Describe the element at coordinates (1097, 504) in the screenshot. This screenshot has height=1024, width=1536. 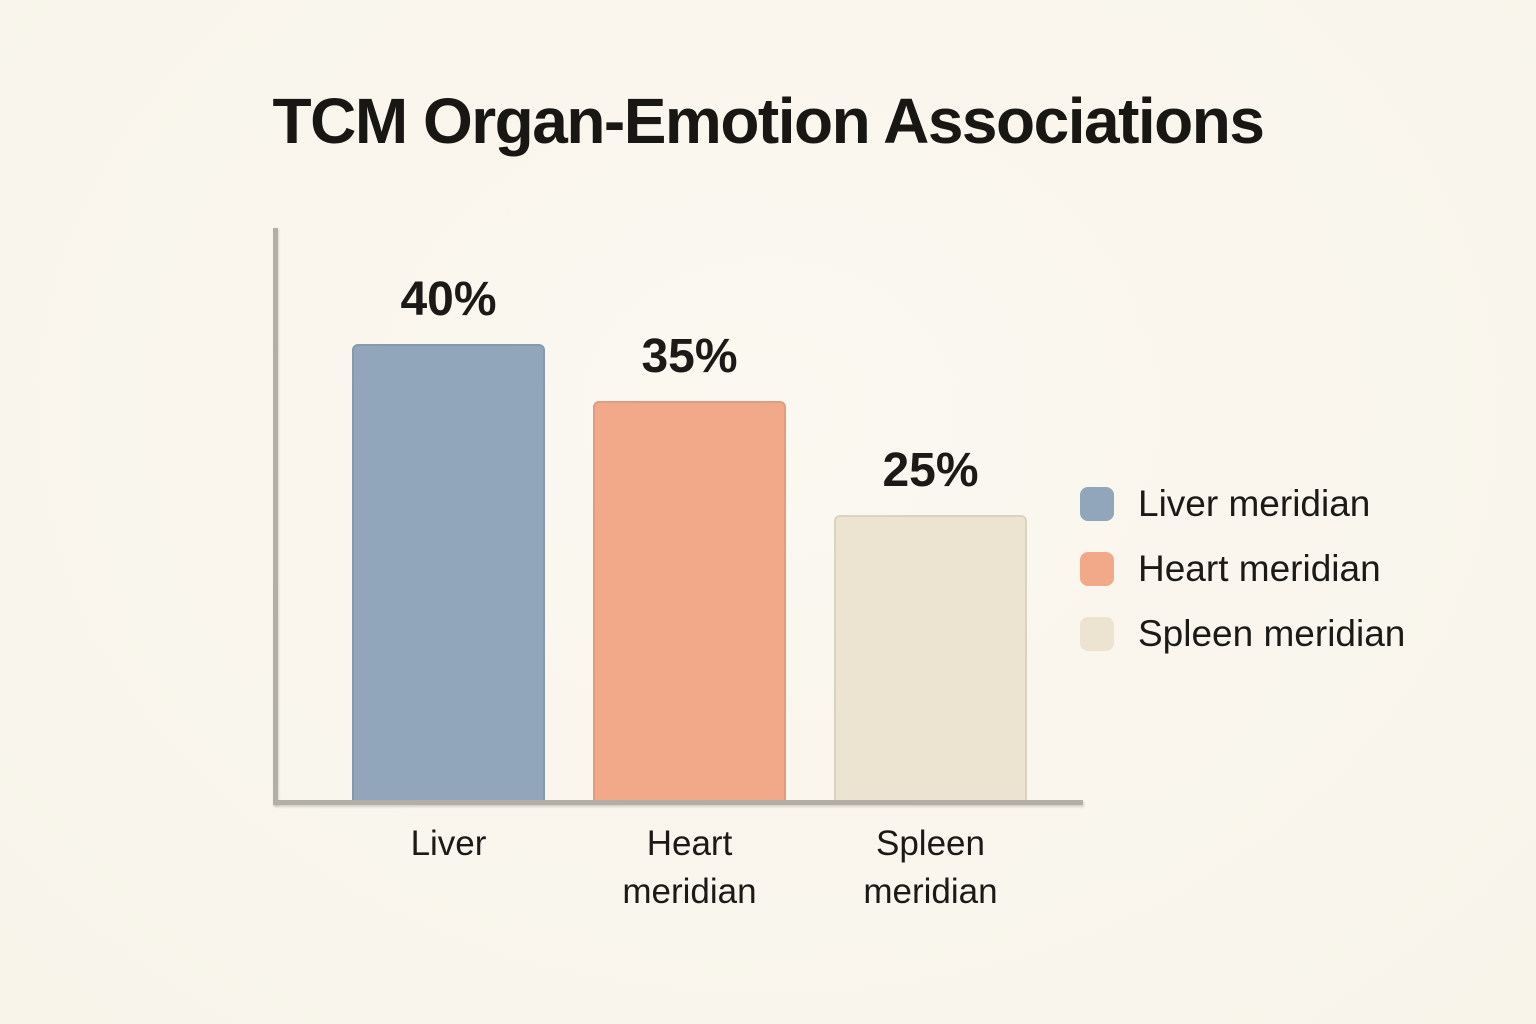
I see `legend-swatch-liver-meridian` at that location.